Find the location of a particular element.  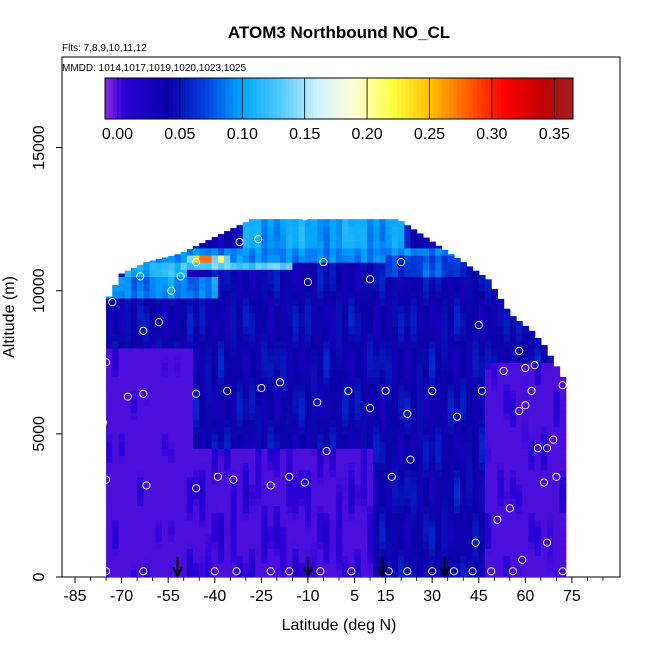

sample-point is located at coordinates (478, 325).